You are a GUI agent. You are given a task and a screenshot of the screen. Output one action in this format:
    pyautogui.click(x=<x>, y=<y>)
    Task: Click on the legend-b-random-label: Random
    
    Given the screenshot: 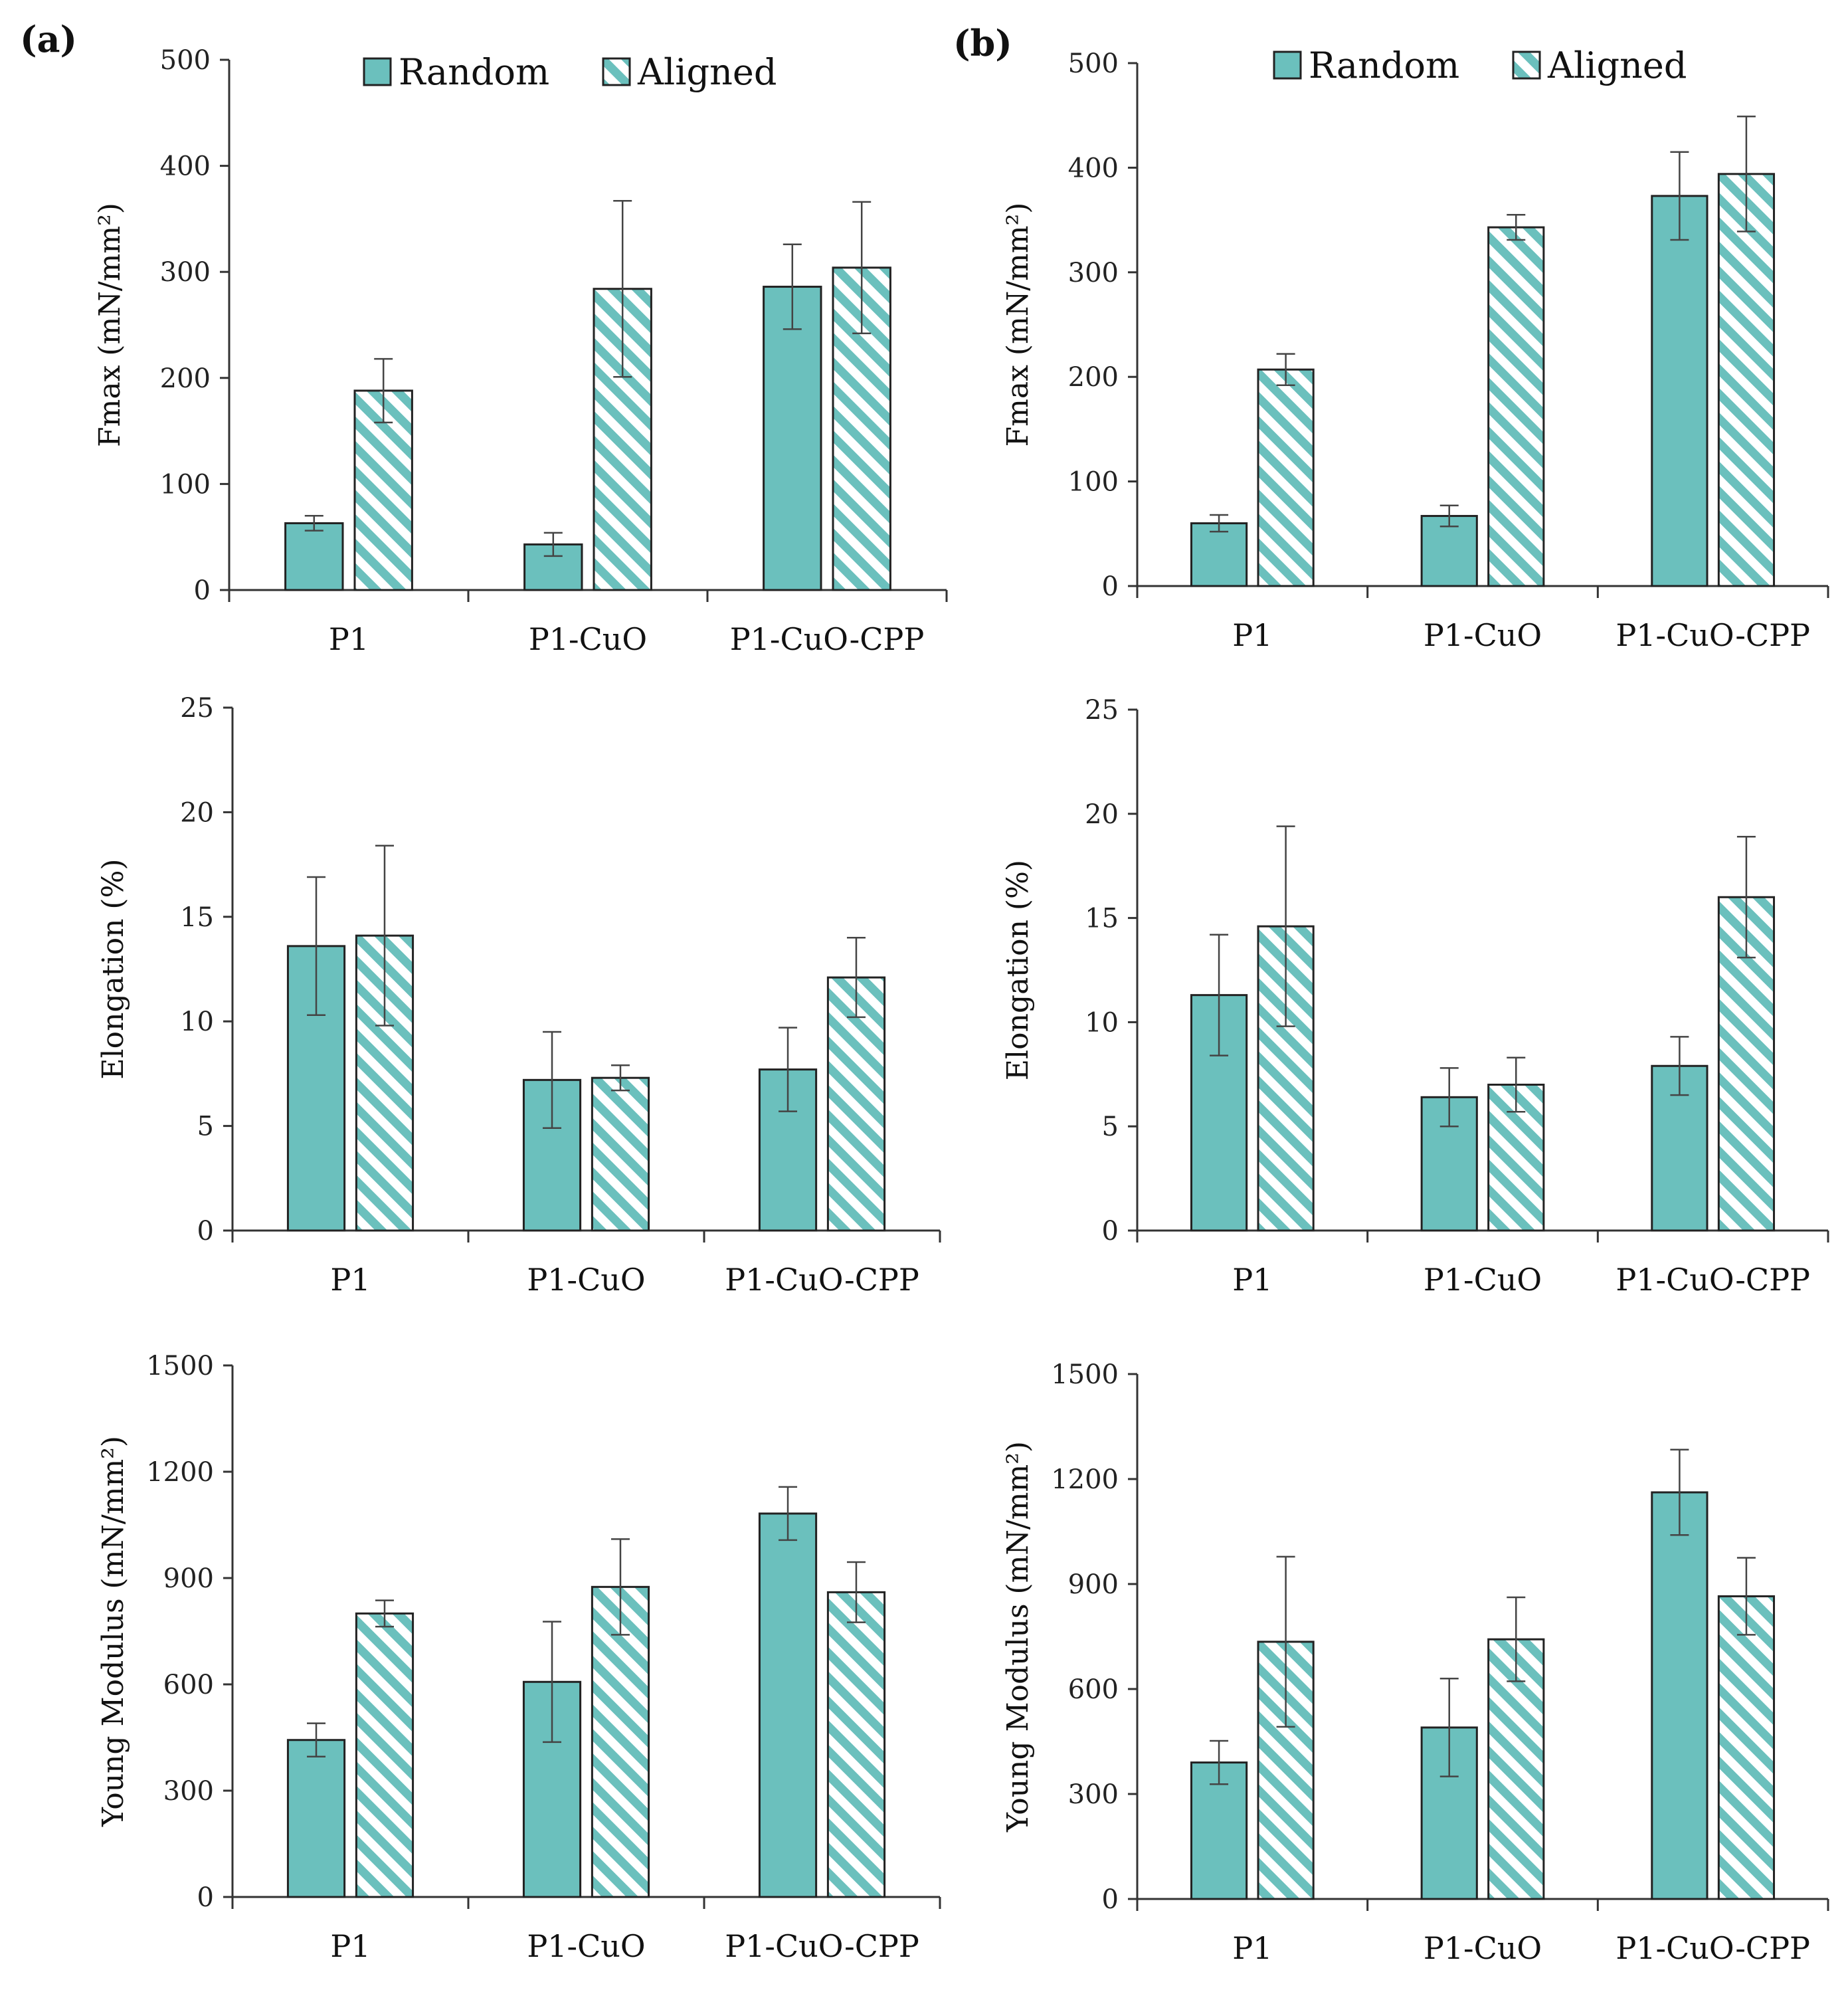 What is the action you would take?
    pyautogui.click(x=1384, y=65)
    